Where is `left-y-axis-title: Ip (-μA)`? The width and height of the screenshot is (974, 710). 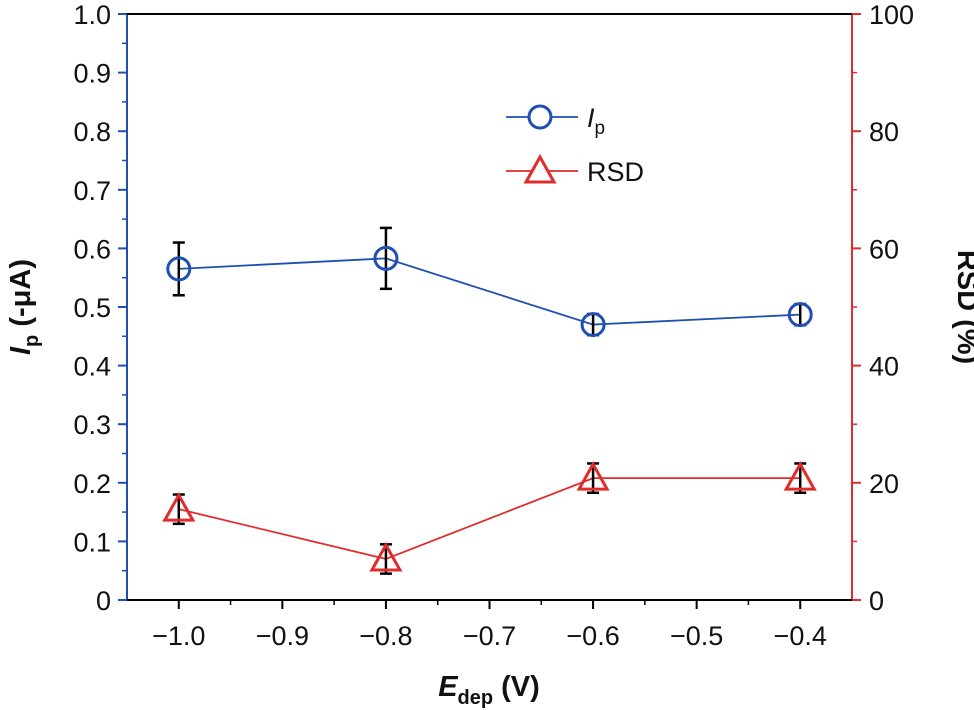 left-y-axis-title: Ip (-μA) is located at coordinates (24, 307).